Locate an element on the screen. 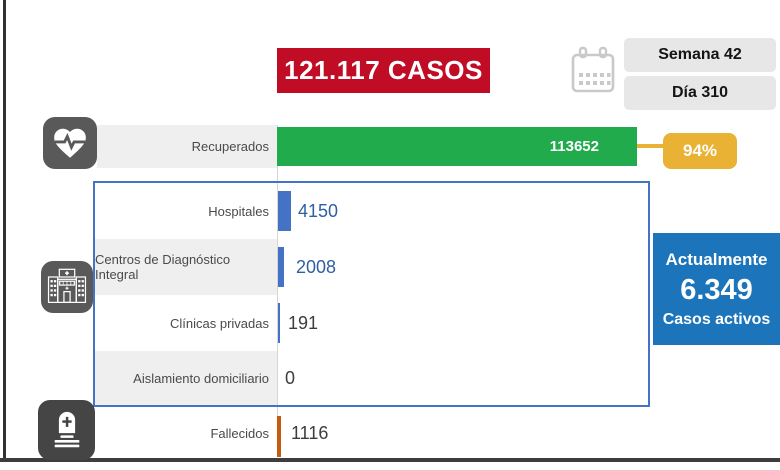 This screenshot has height=470, width=780. row-label-clinicas: Clínicas privadas is located at coordinates (219, 323).